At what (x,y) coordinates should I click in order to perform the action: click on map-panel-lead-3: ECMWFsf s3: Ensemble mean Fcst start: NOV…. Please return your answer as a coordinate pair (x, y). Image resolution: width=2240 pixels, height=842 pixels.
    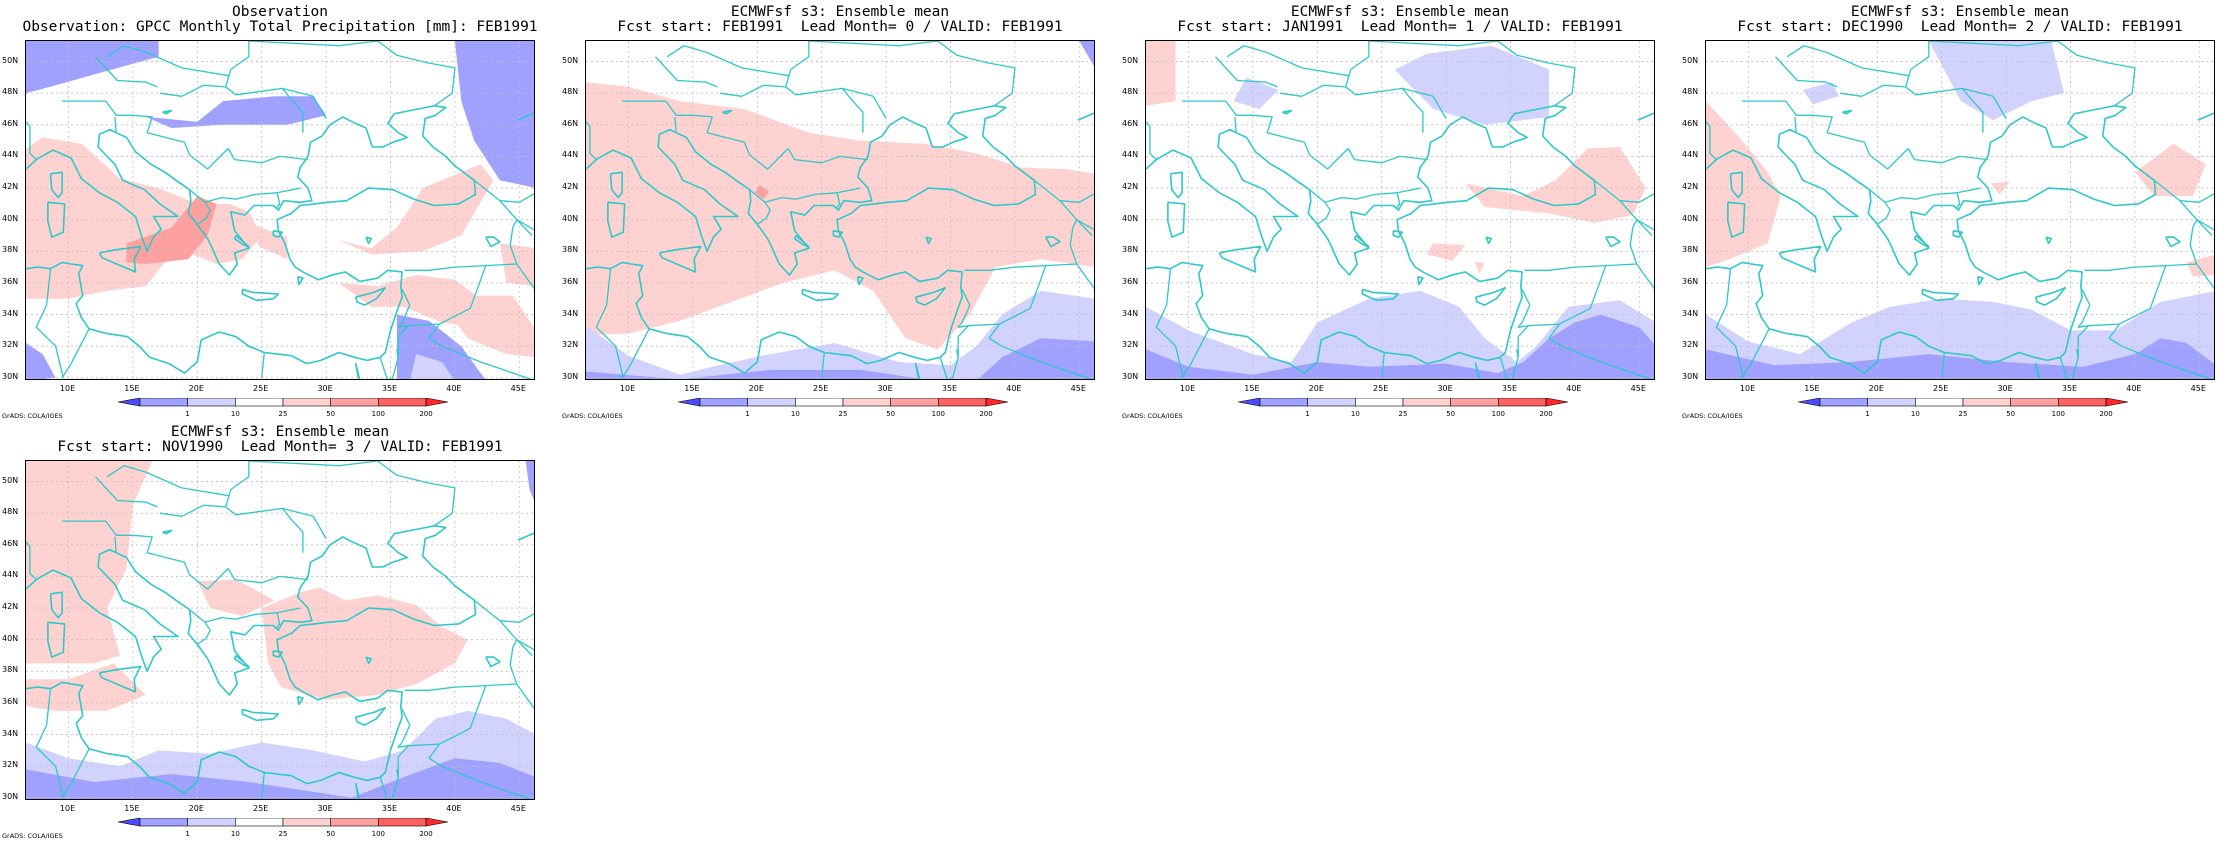
    Looking at the image, I should click on (280, 630).